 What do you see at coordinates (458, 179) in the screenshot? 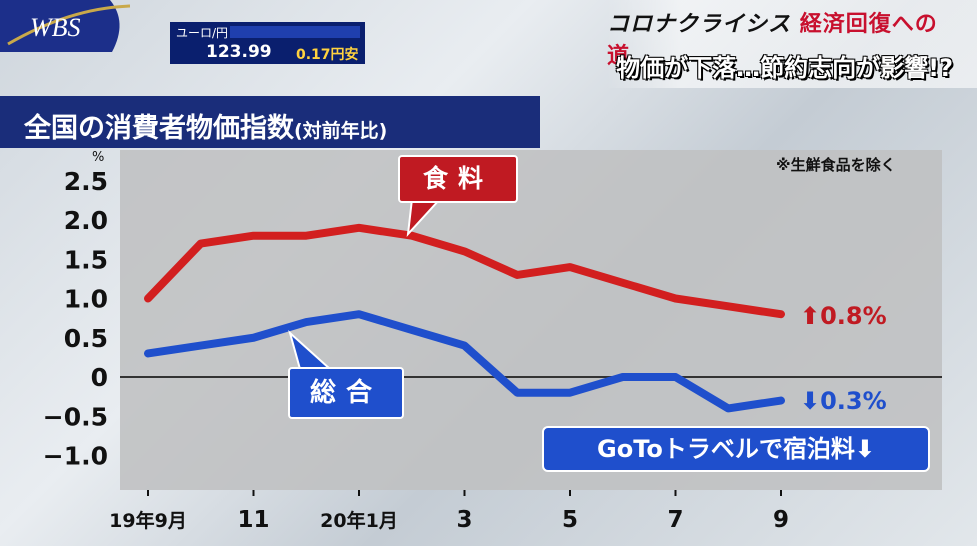
I see `series-label-food: 食料` at bounding box center [458, 179].